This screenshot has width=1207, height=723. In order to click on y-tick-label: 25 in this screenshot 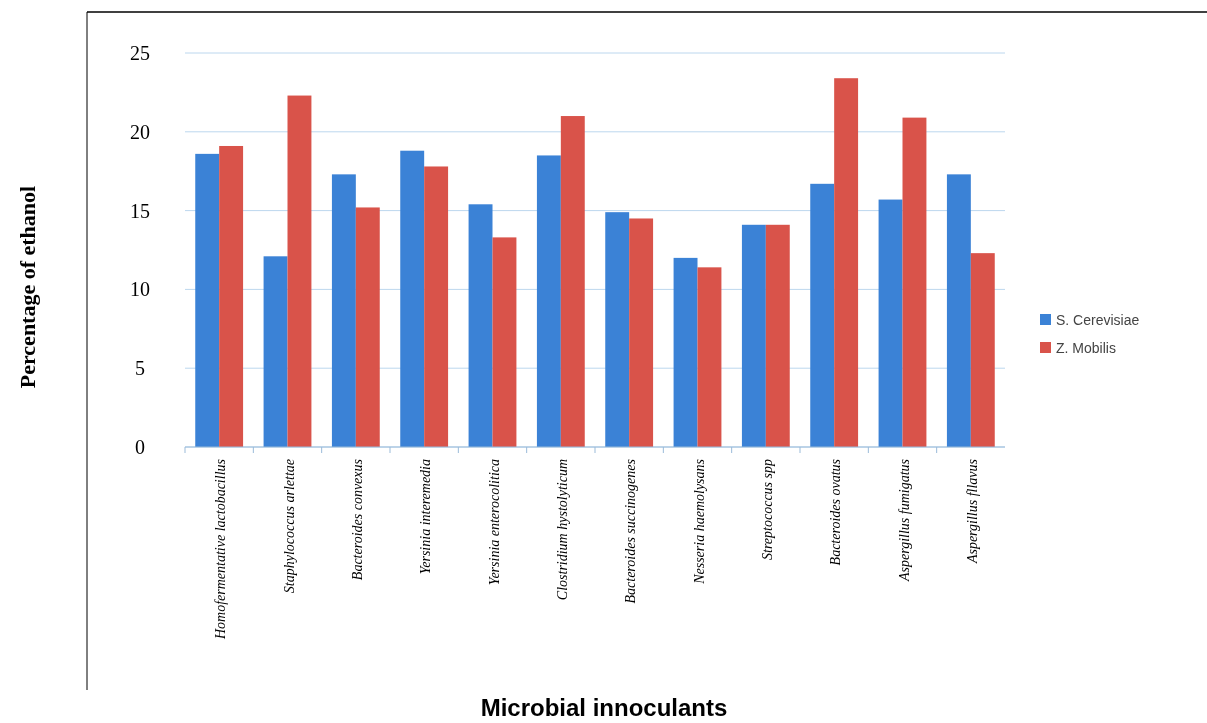, I will do `click(140, 53)`.